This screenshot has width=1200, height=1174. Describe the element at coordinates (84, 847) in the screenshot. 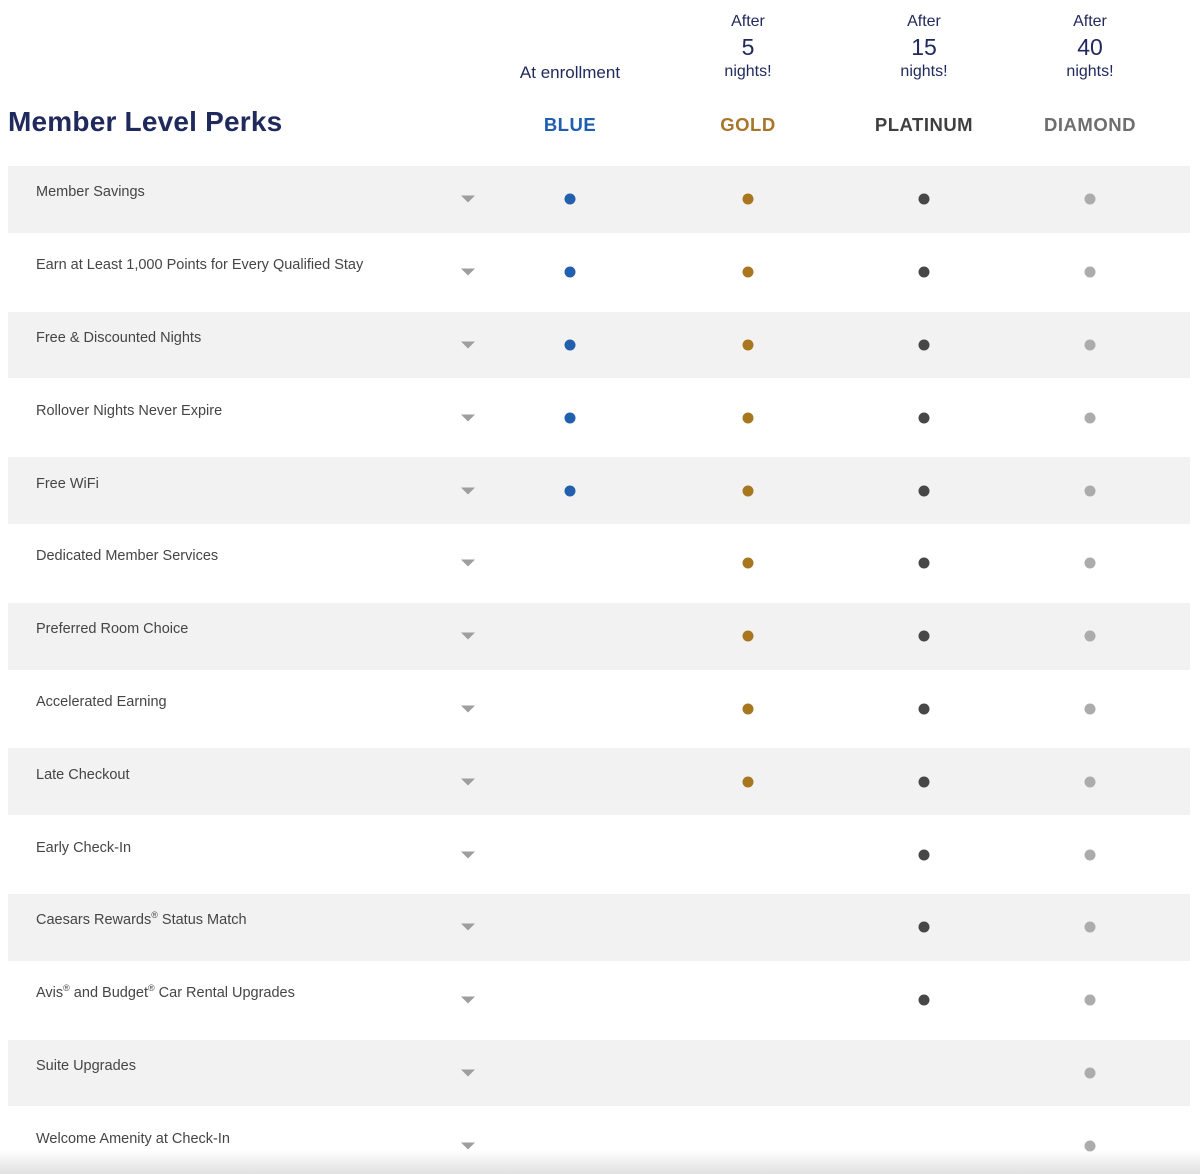

I see `perk-label: Early Check-In` at that location.